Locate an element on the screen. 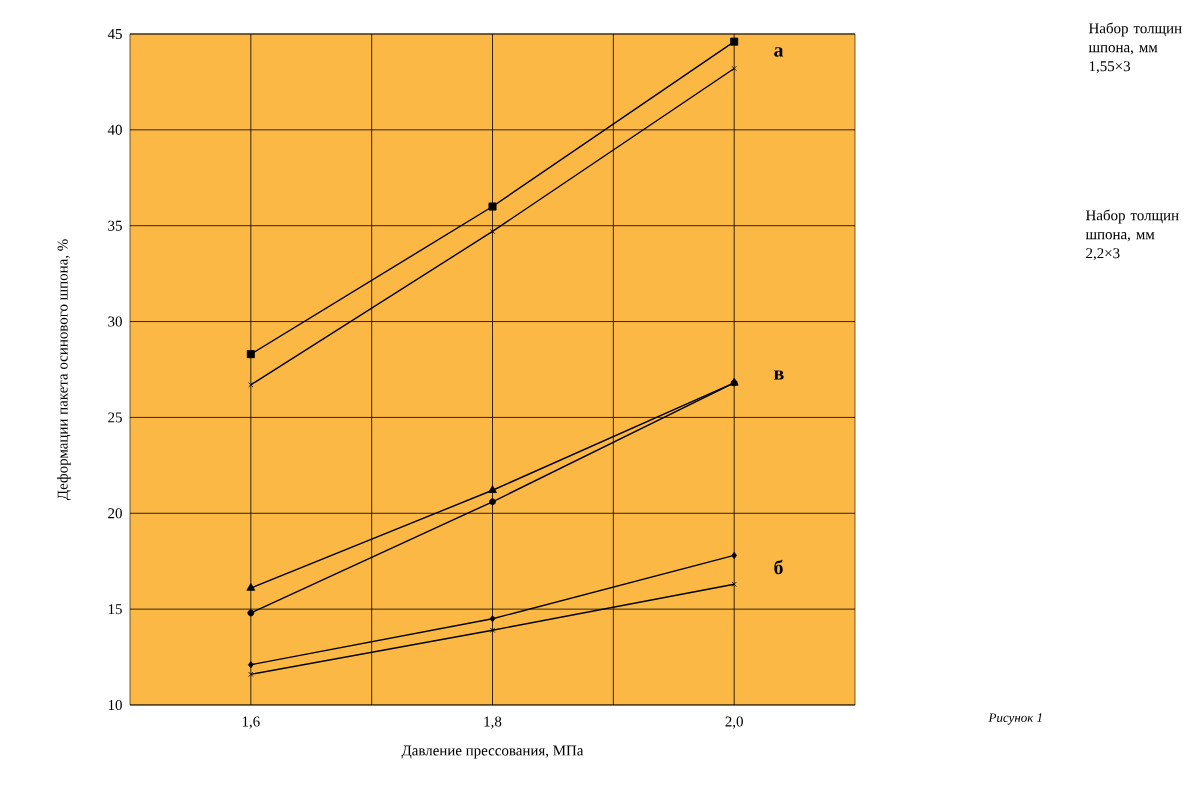 Image resolution: width=1202 pixels, height=789 pixels. text: Набор толщин шпона, мм 1,55×3 is located at coordinates (1135, 48).